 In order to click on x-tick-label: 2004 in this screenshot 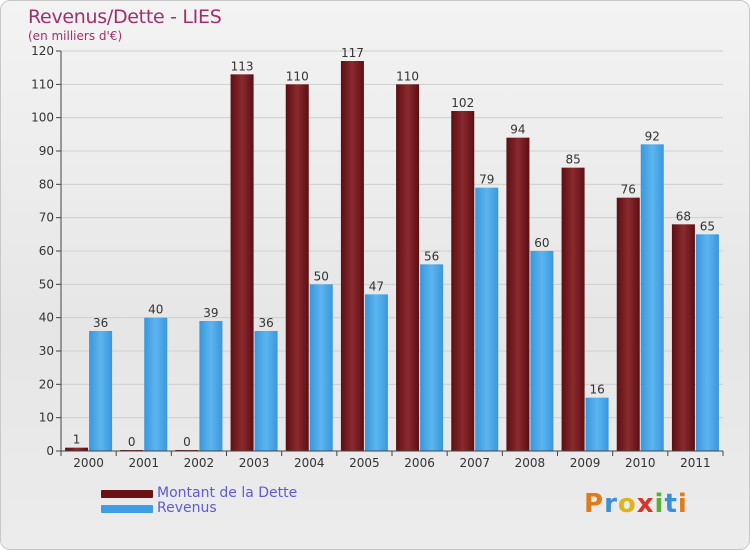, I will do `click(309, 463)`.